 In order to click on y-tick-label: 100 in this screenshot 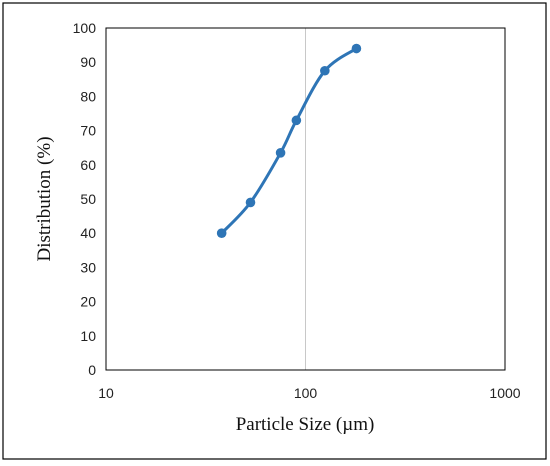, I will do `click(85, 28)`.